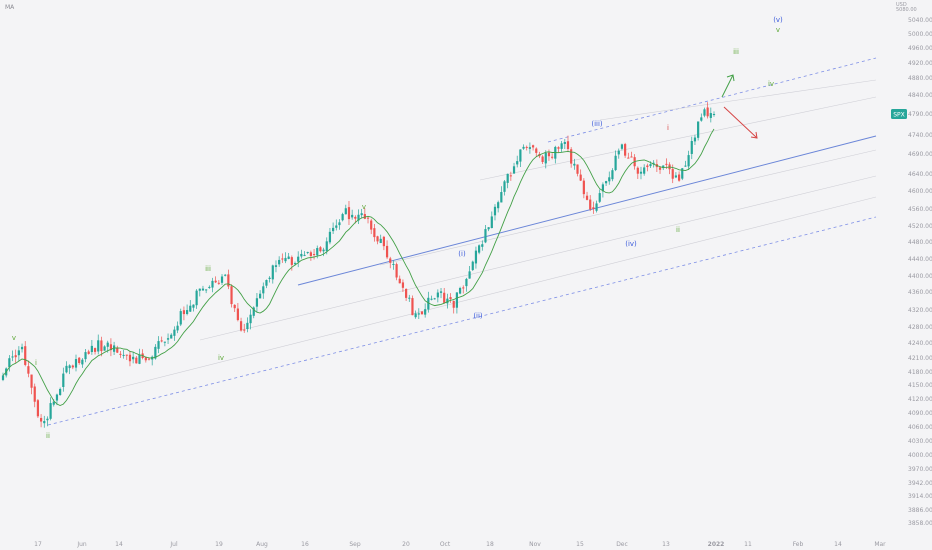 The height and width of the screenshot is (550, 932). What do you see at coordinates (668, 128) in the screenshot?
I see `wave-label: i` at bounding box center [668, 128].